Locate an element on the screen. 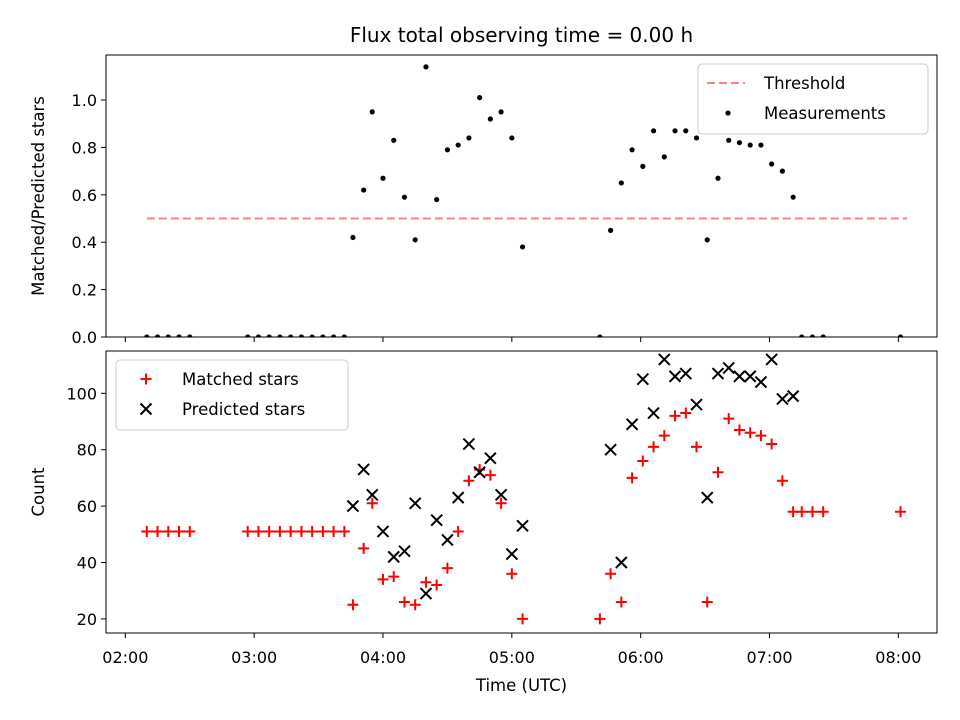  legend-frame is located at coordinates (232, 395).